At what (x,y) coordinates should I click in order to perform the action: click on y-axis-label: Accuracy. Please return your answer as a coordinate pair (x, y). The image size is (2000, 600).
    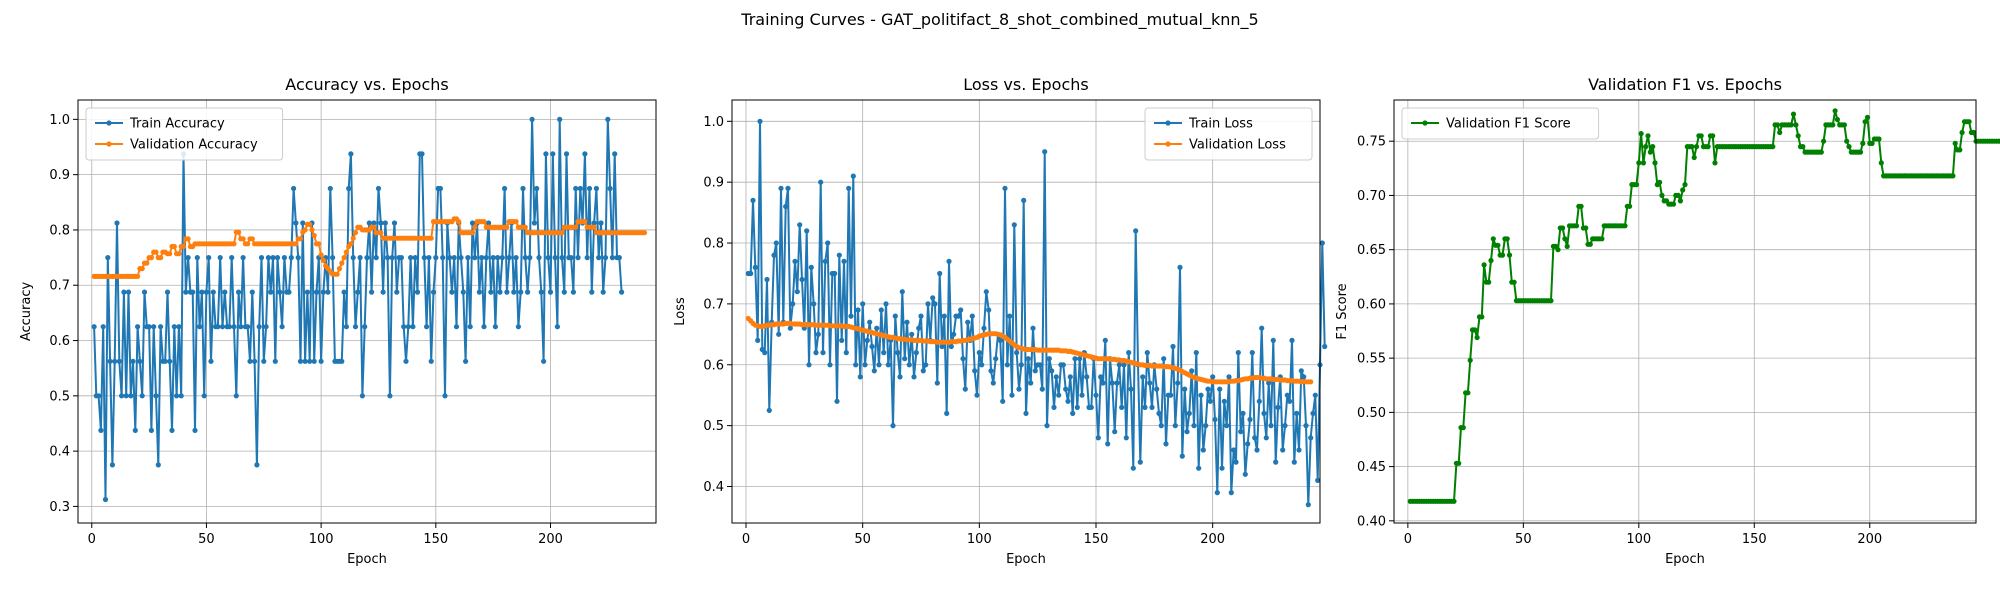
    Looking at the image, I should click on (26, 312).